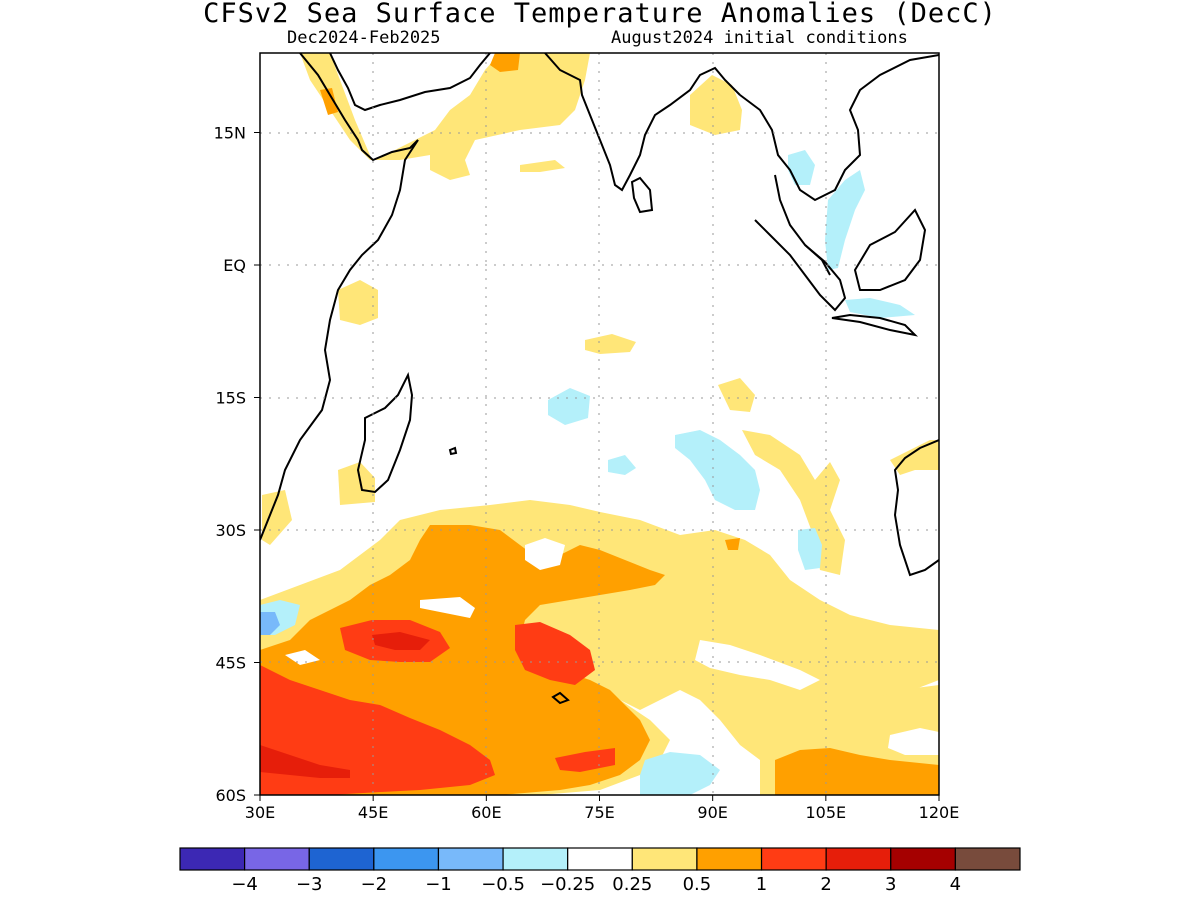  Describe the element at coordinates (503, 884) in the screenshot. I see `colorbar-label: −0.5` at that location.